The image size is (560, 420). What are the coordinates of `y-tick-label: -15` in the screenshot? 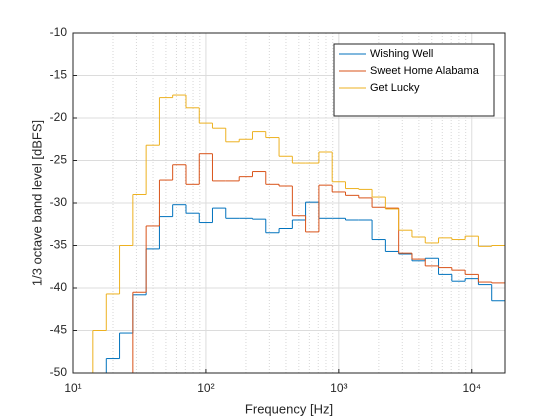 It's located at (59, 75).